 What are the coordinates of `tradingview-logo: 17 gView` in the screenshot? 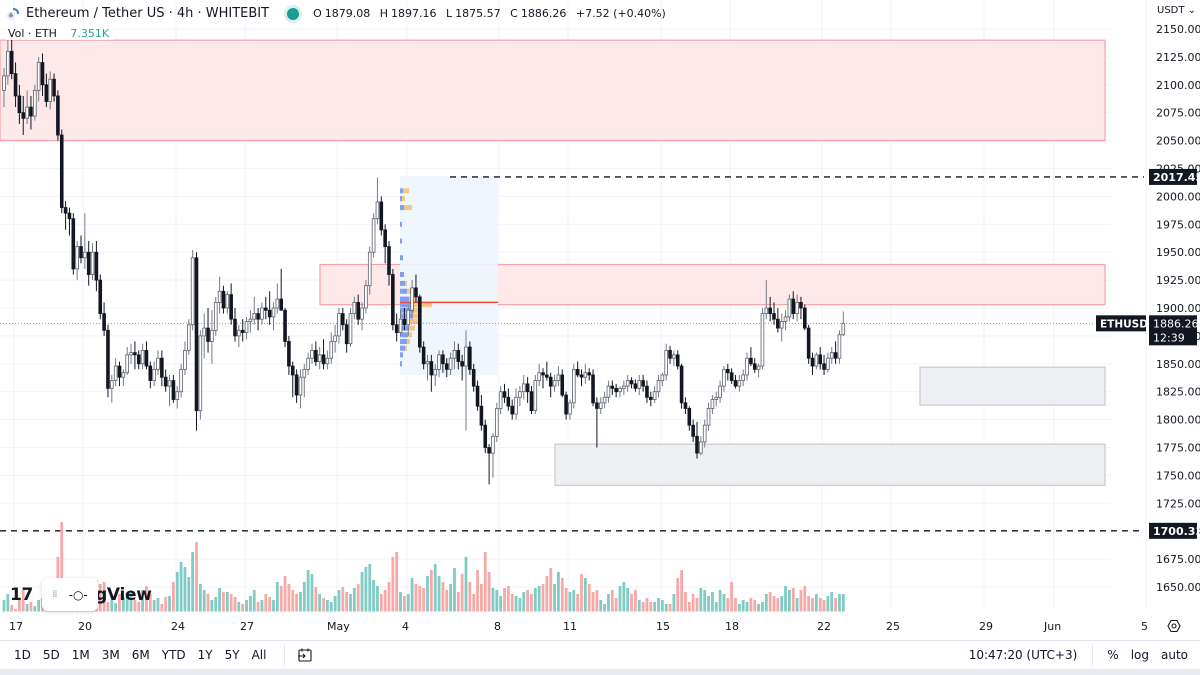 It's located at (81, 595).